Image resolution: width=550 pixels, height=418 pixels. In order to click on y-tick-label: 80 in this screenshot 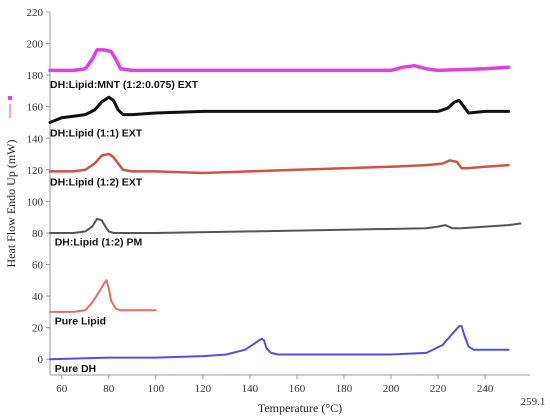, I will do `click(38, 234)`.